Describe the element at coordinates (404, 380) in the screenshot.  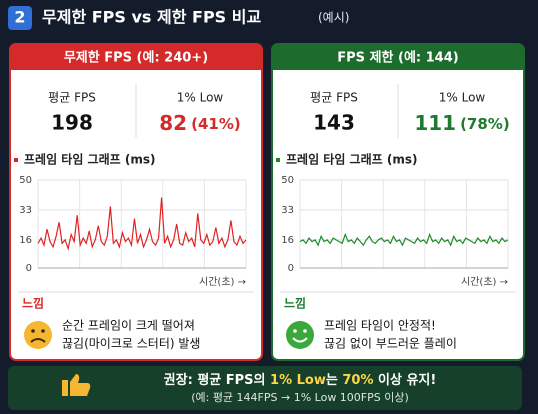
I see `footer-segment: 이상 유지!` at that location.